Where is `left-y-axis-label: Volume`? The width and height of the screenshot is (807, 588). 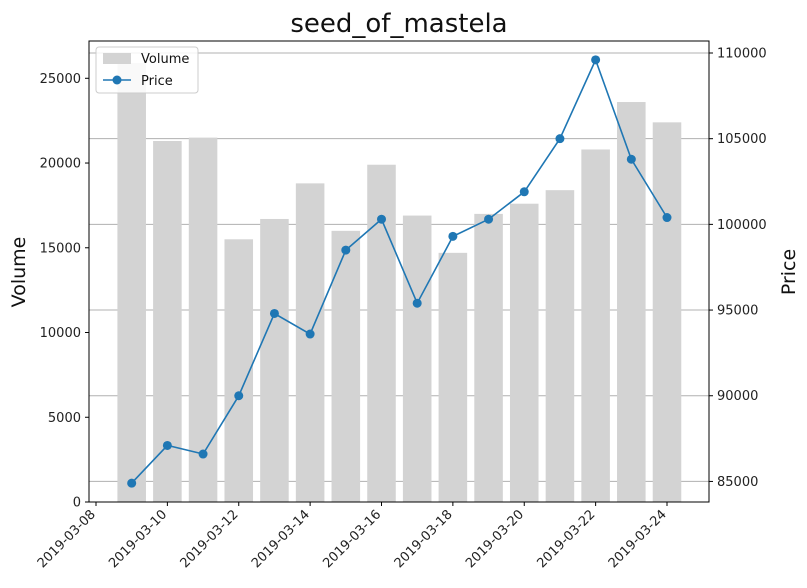
left-y-axis-label: Volume is located at coordinates (19, 272).